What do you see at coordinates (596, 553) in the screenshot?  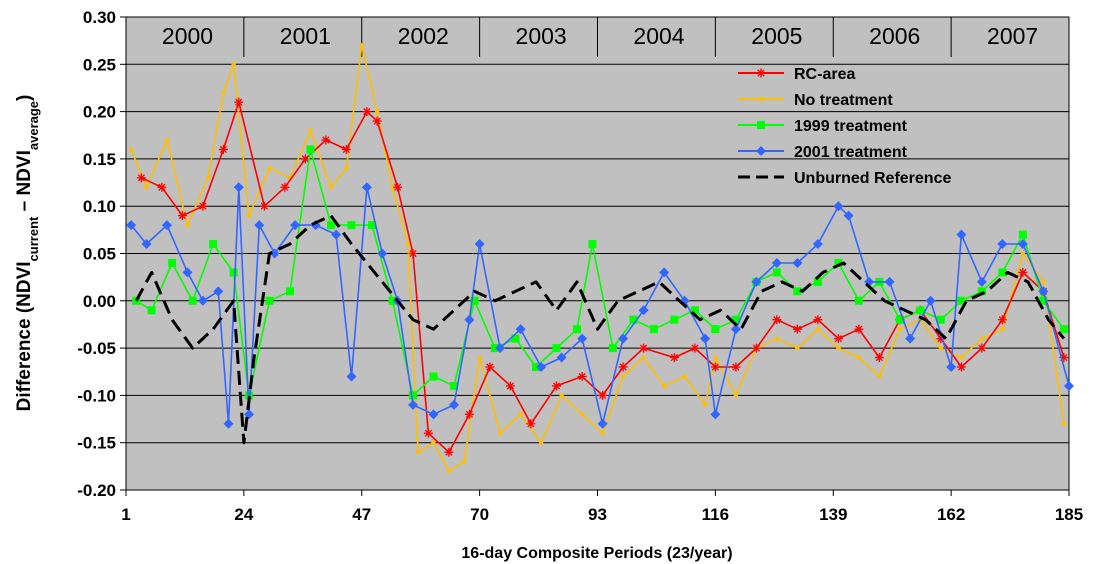 I see `x-axis-title: 16-day Composite Periods (23/year)` at bounding box center [596, 553].